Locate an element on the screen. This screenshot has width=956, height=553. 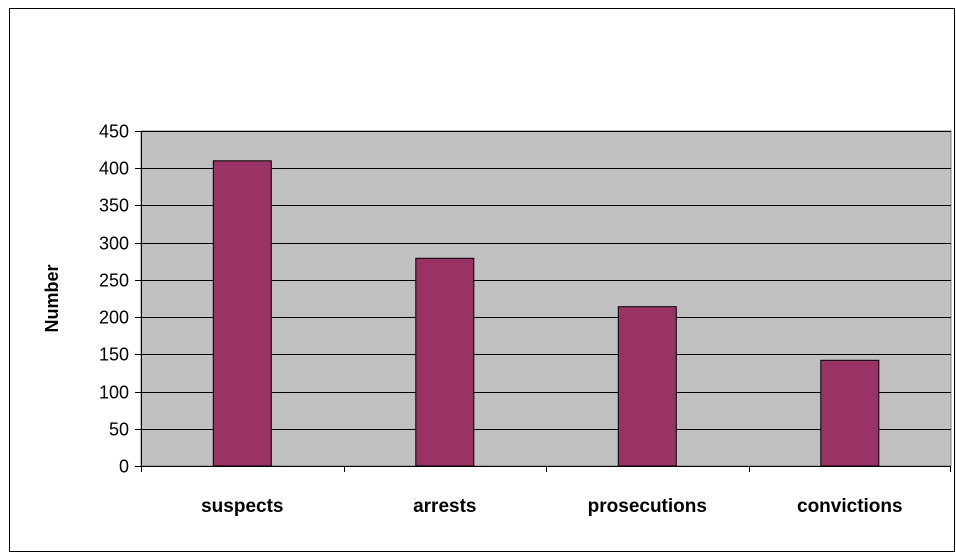
bar-arrests is located at coordinates (445, 362).